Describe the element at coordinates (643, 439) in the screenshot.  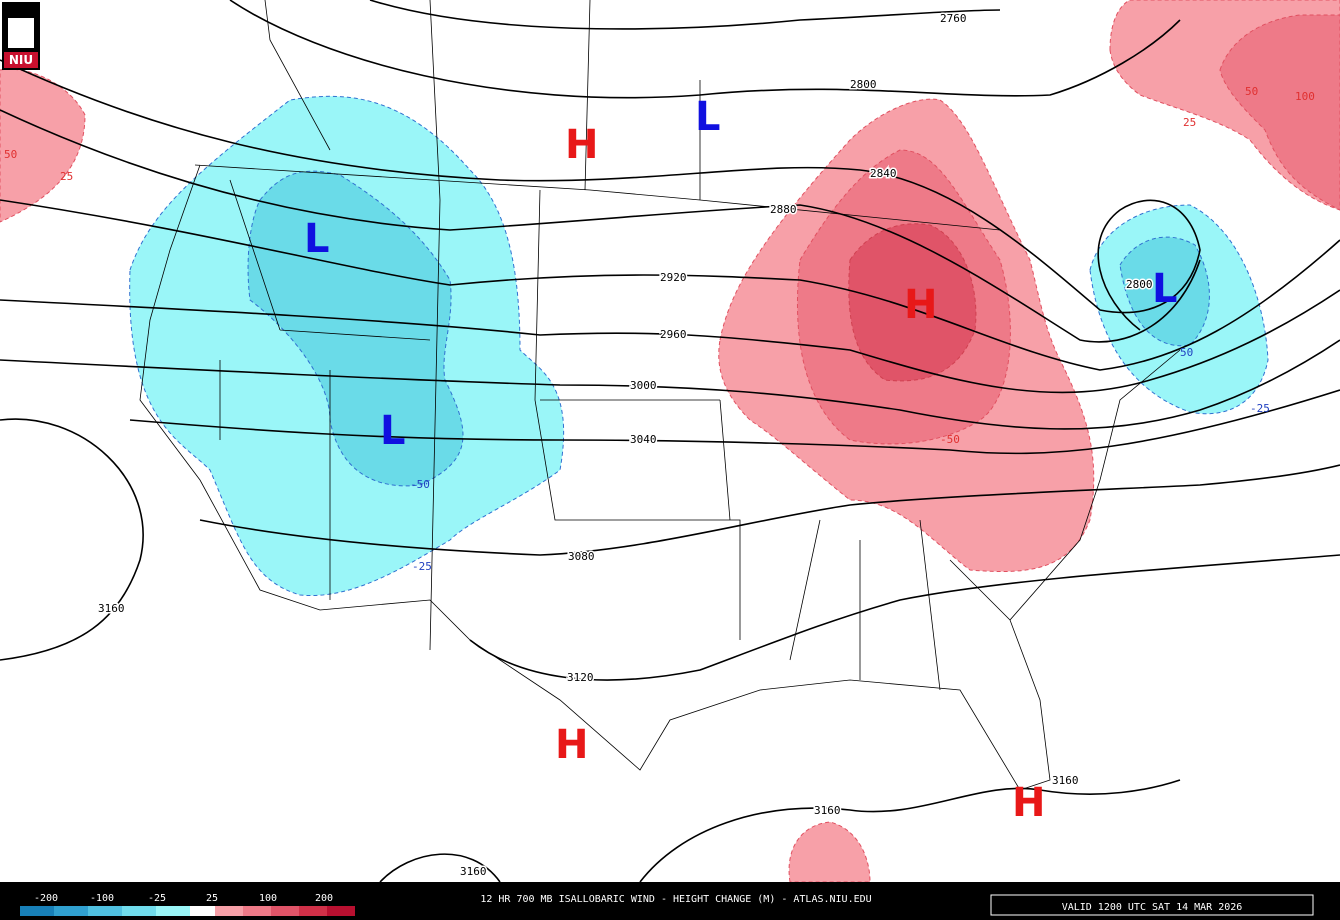
I see `contour-label: 3040` at that location.